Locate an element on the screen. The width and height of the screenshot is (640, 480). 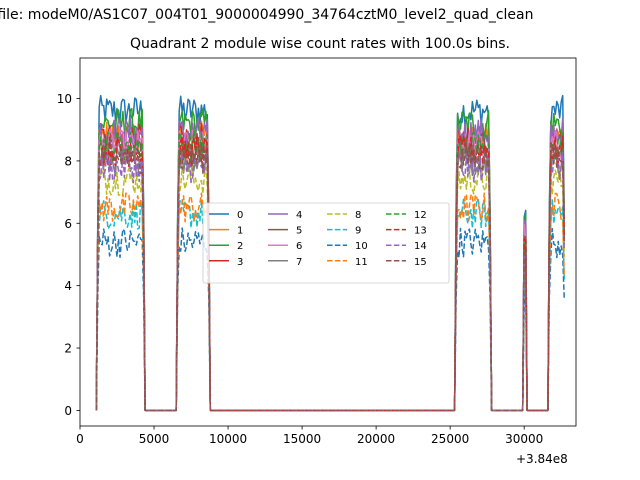
legend-label-7: 7 is located at coordinates (299, 262).